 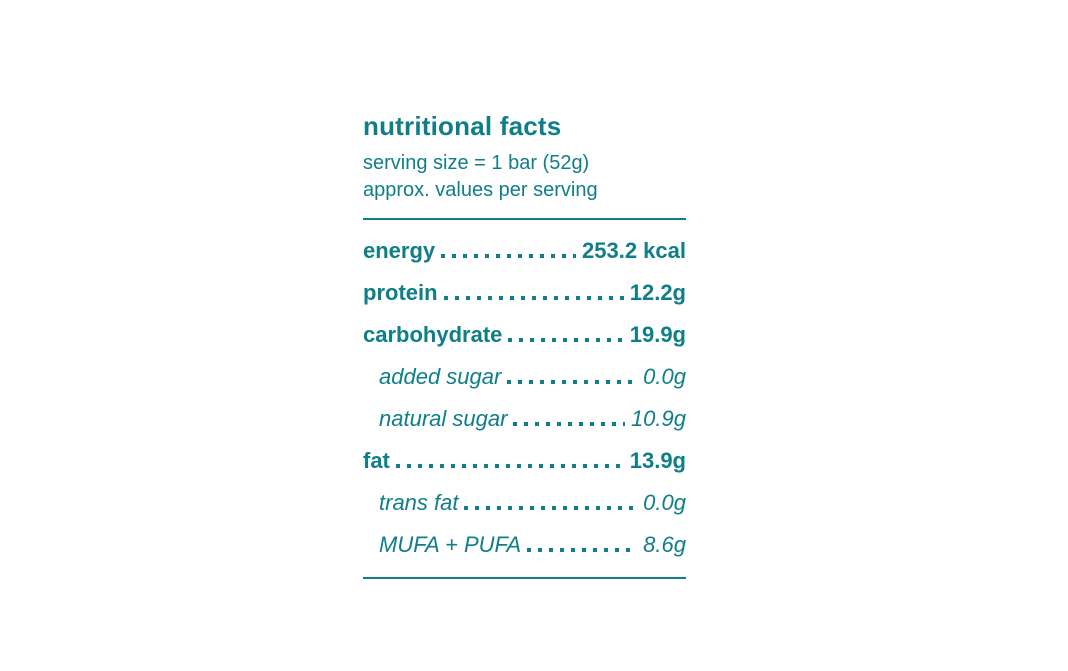 What do you see at coordinates (480, 190) in the screenshot?
I see `approx-values-line: approx. values per serving` at bounding box center [480, 190].